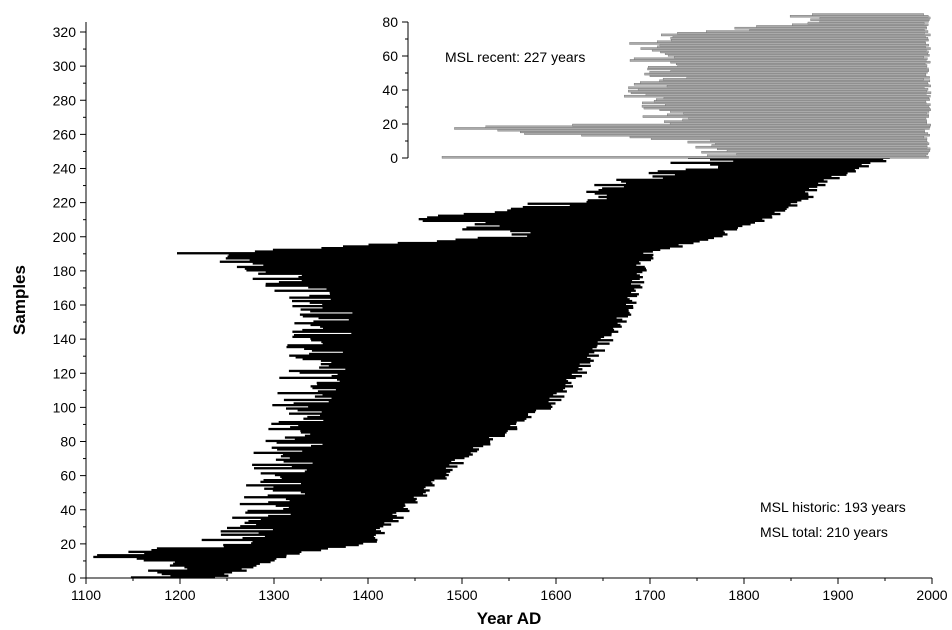 The width and height of the screenshot is (952, 630). I want to click on y-tick-label: 220, so click(65, 203).